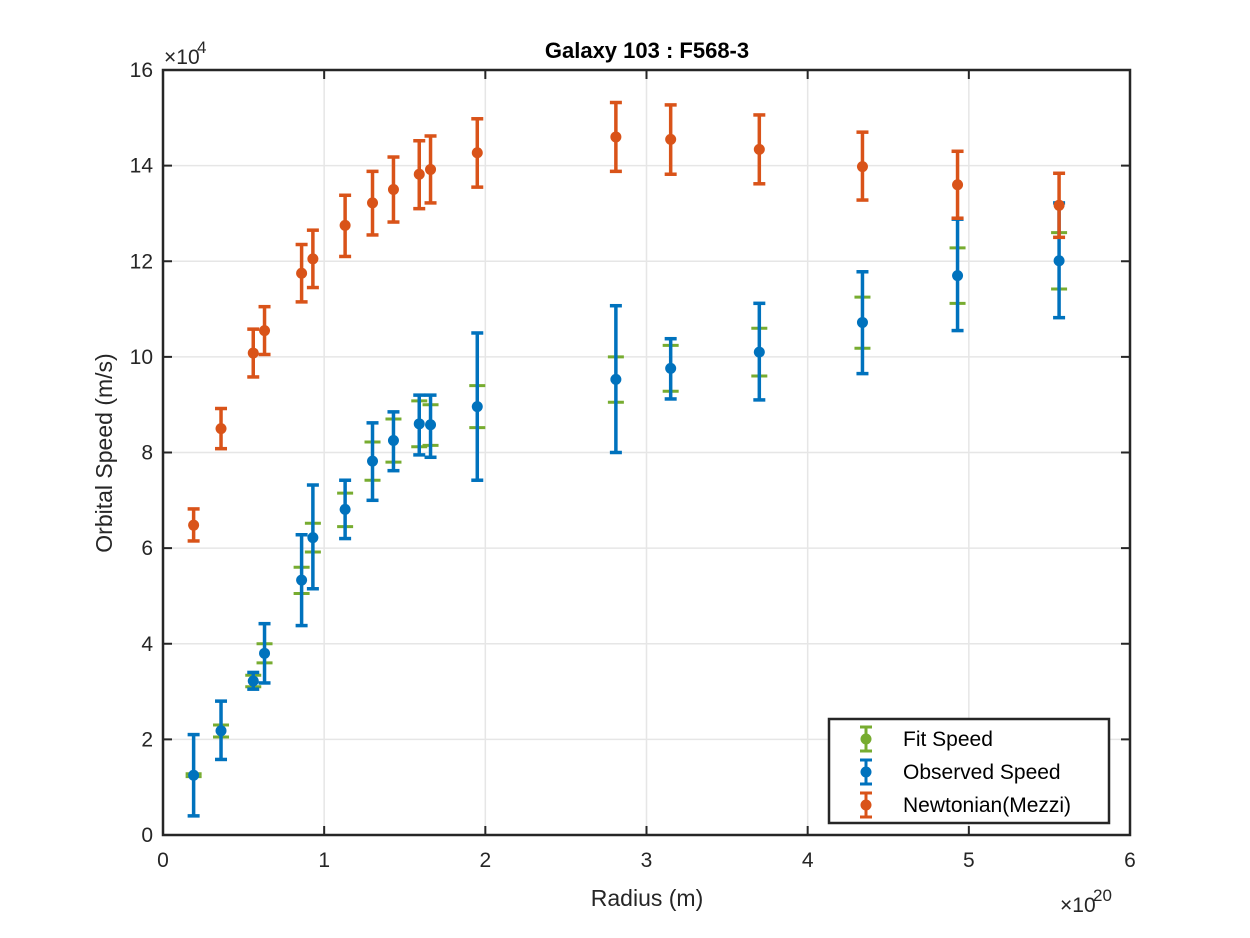 The height and width of the screenshot is (938, 1250). What do you see at coordinates (1102, 895) in the screenshot?
I see `x-exponent-power: 20` at bounding box center [1102, 895].